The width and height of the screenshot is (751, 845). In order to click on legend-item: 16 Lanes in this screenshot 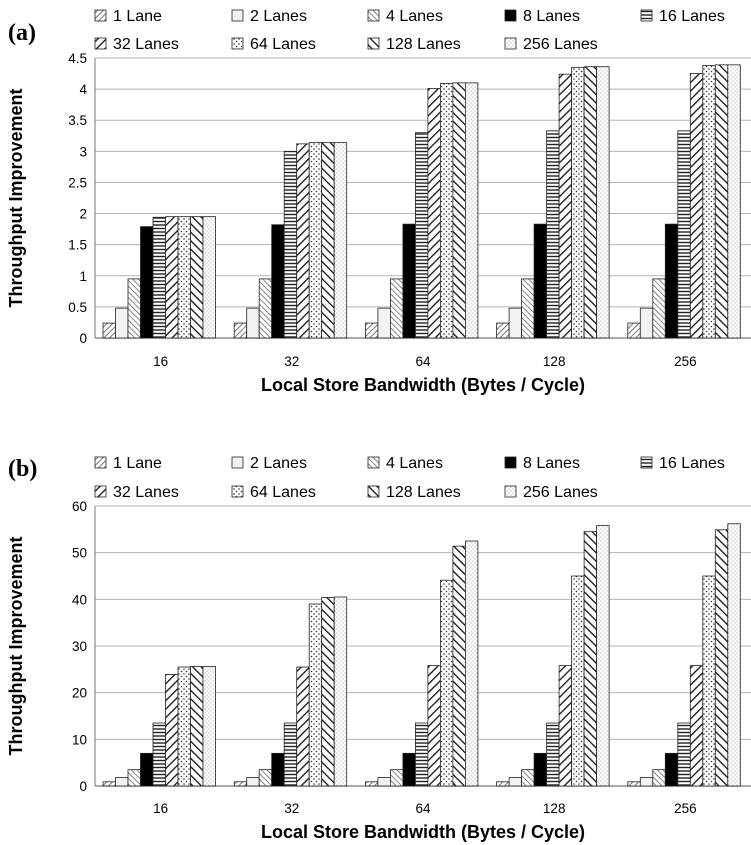, I will do `click(682, 463)`.